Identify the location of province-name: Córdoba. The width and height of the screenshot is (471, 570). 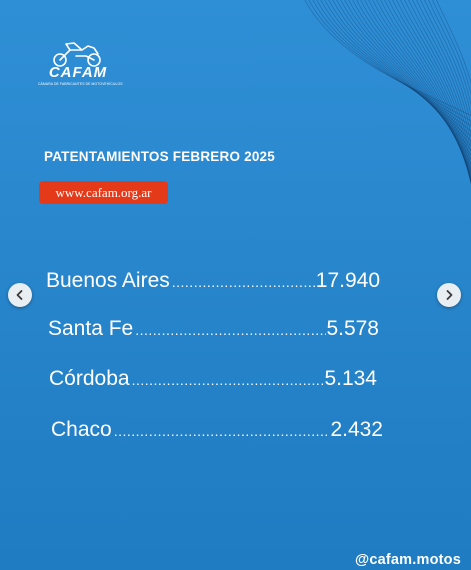
(89, 378).